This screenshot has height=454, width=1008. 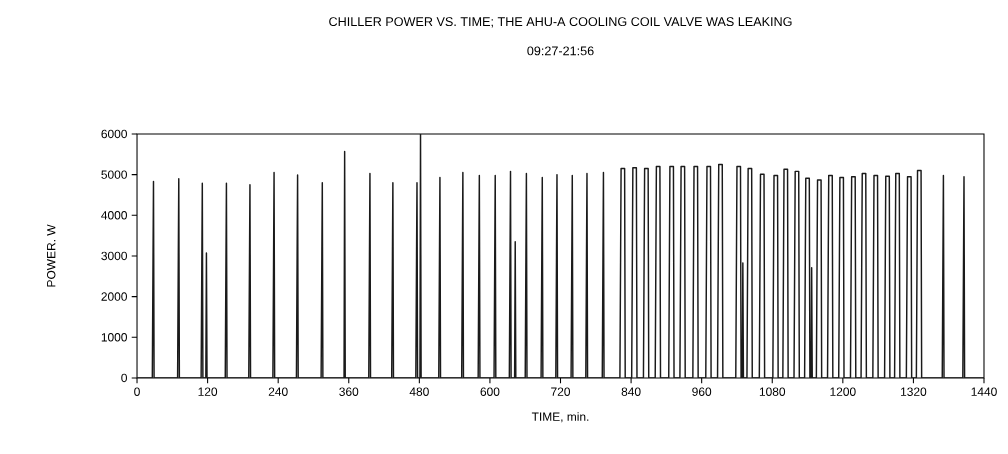 What do you see at coordinates (114, 215) in the screenshot?
I see `y-tick-label: 4000` at bounding box center [114, 215].